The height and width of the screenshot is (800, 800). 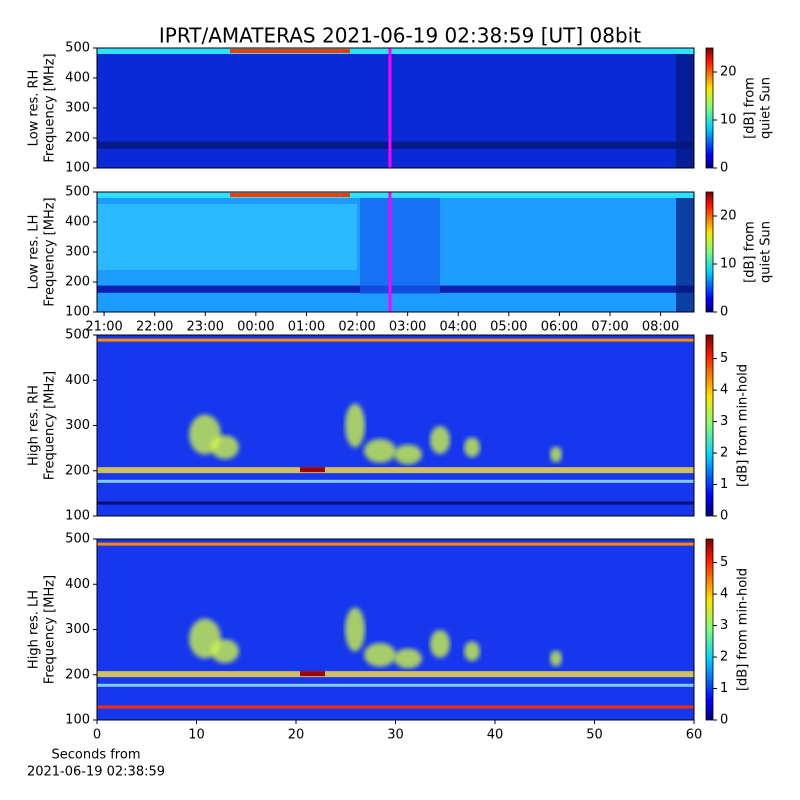 I want to click on x-tick-label: 0, so click(x=97, y=735).